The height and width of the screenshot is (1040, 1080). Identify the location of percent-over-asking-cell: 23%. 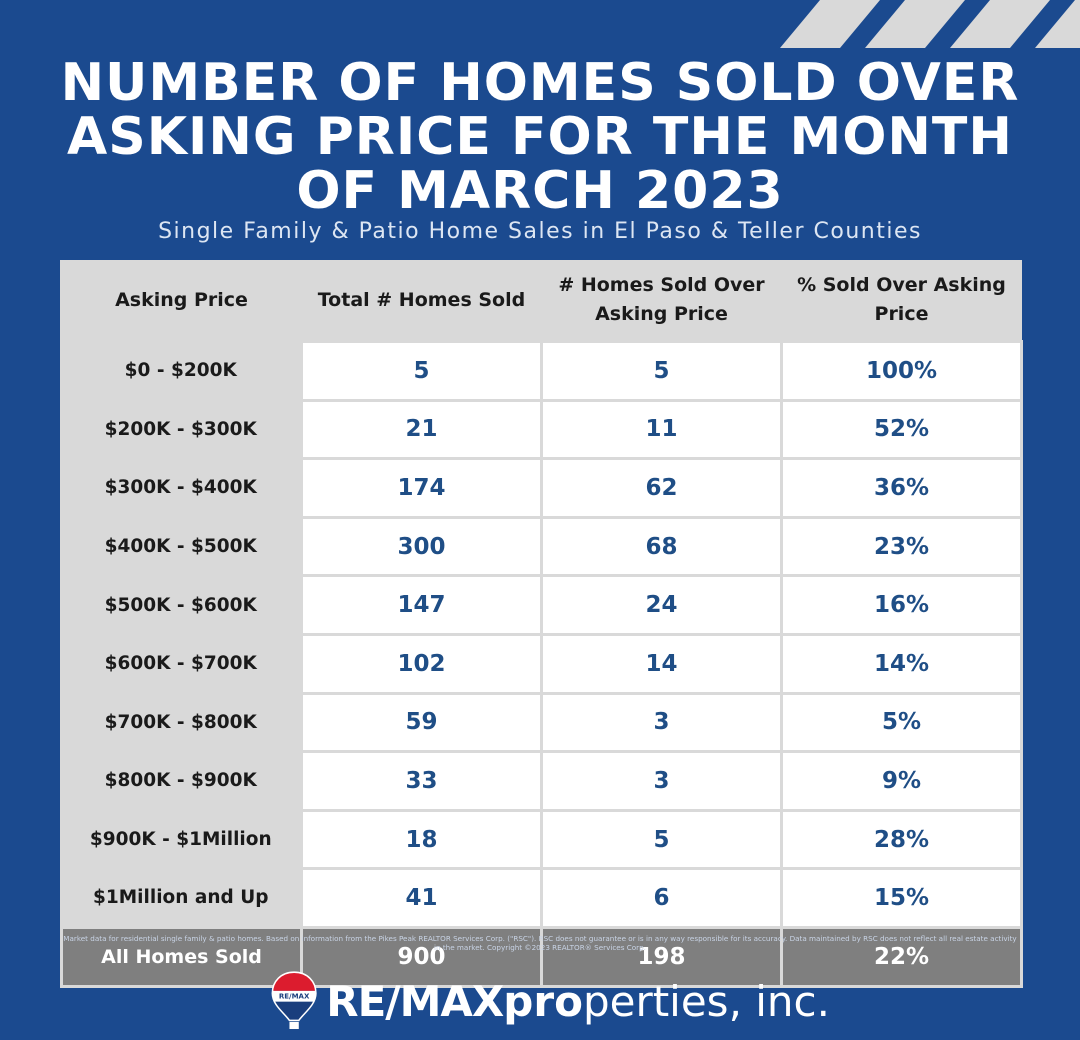
(901, 546).